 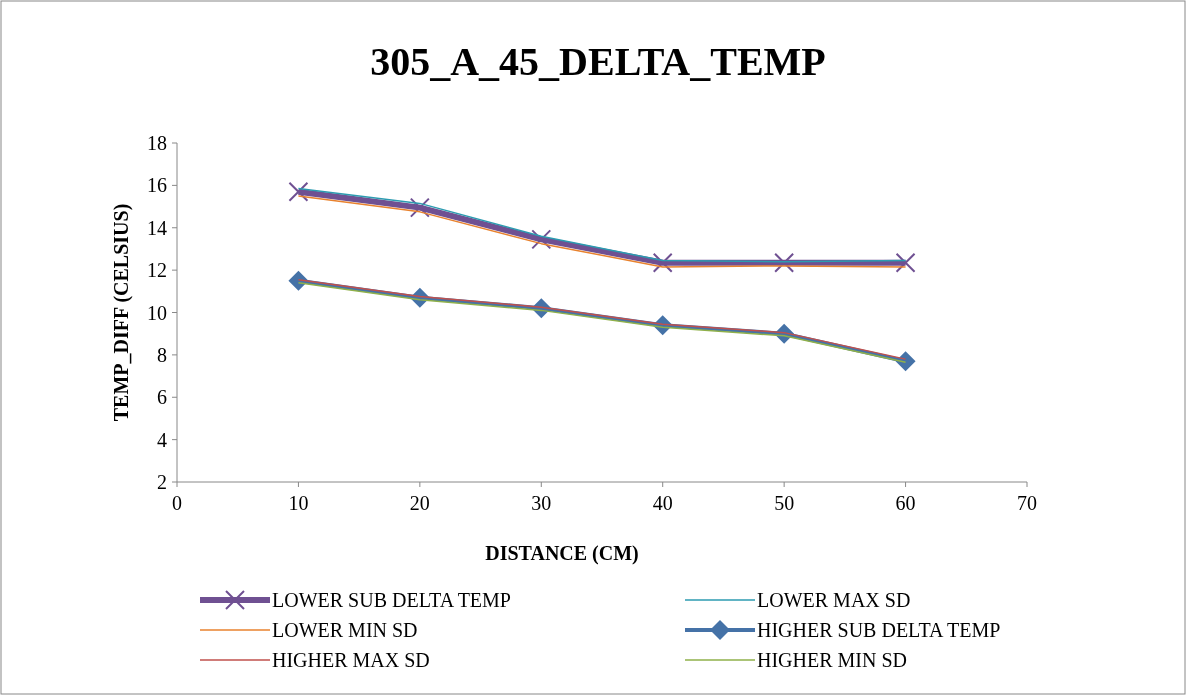 I want to click on legend-label: HIGHER SUB DELTA TEMP, so click(x=879, y=630).